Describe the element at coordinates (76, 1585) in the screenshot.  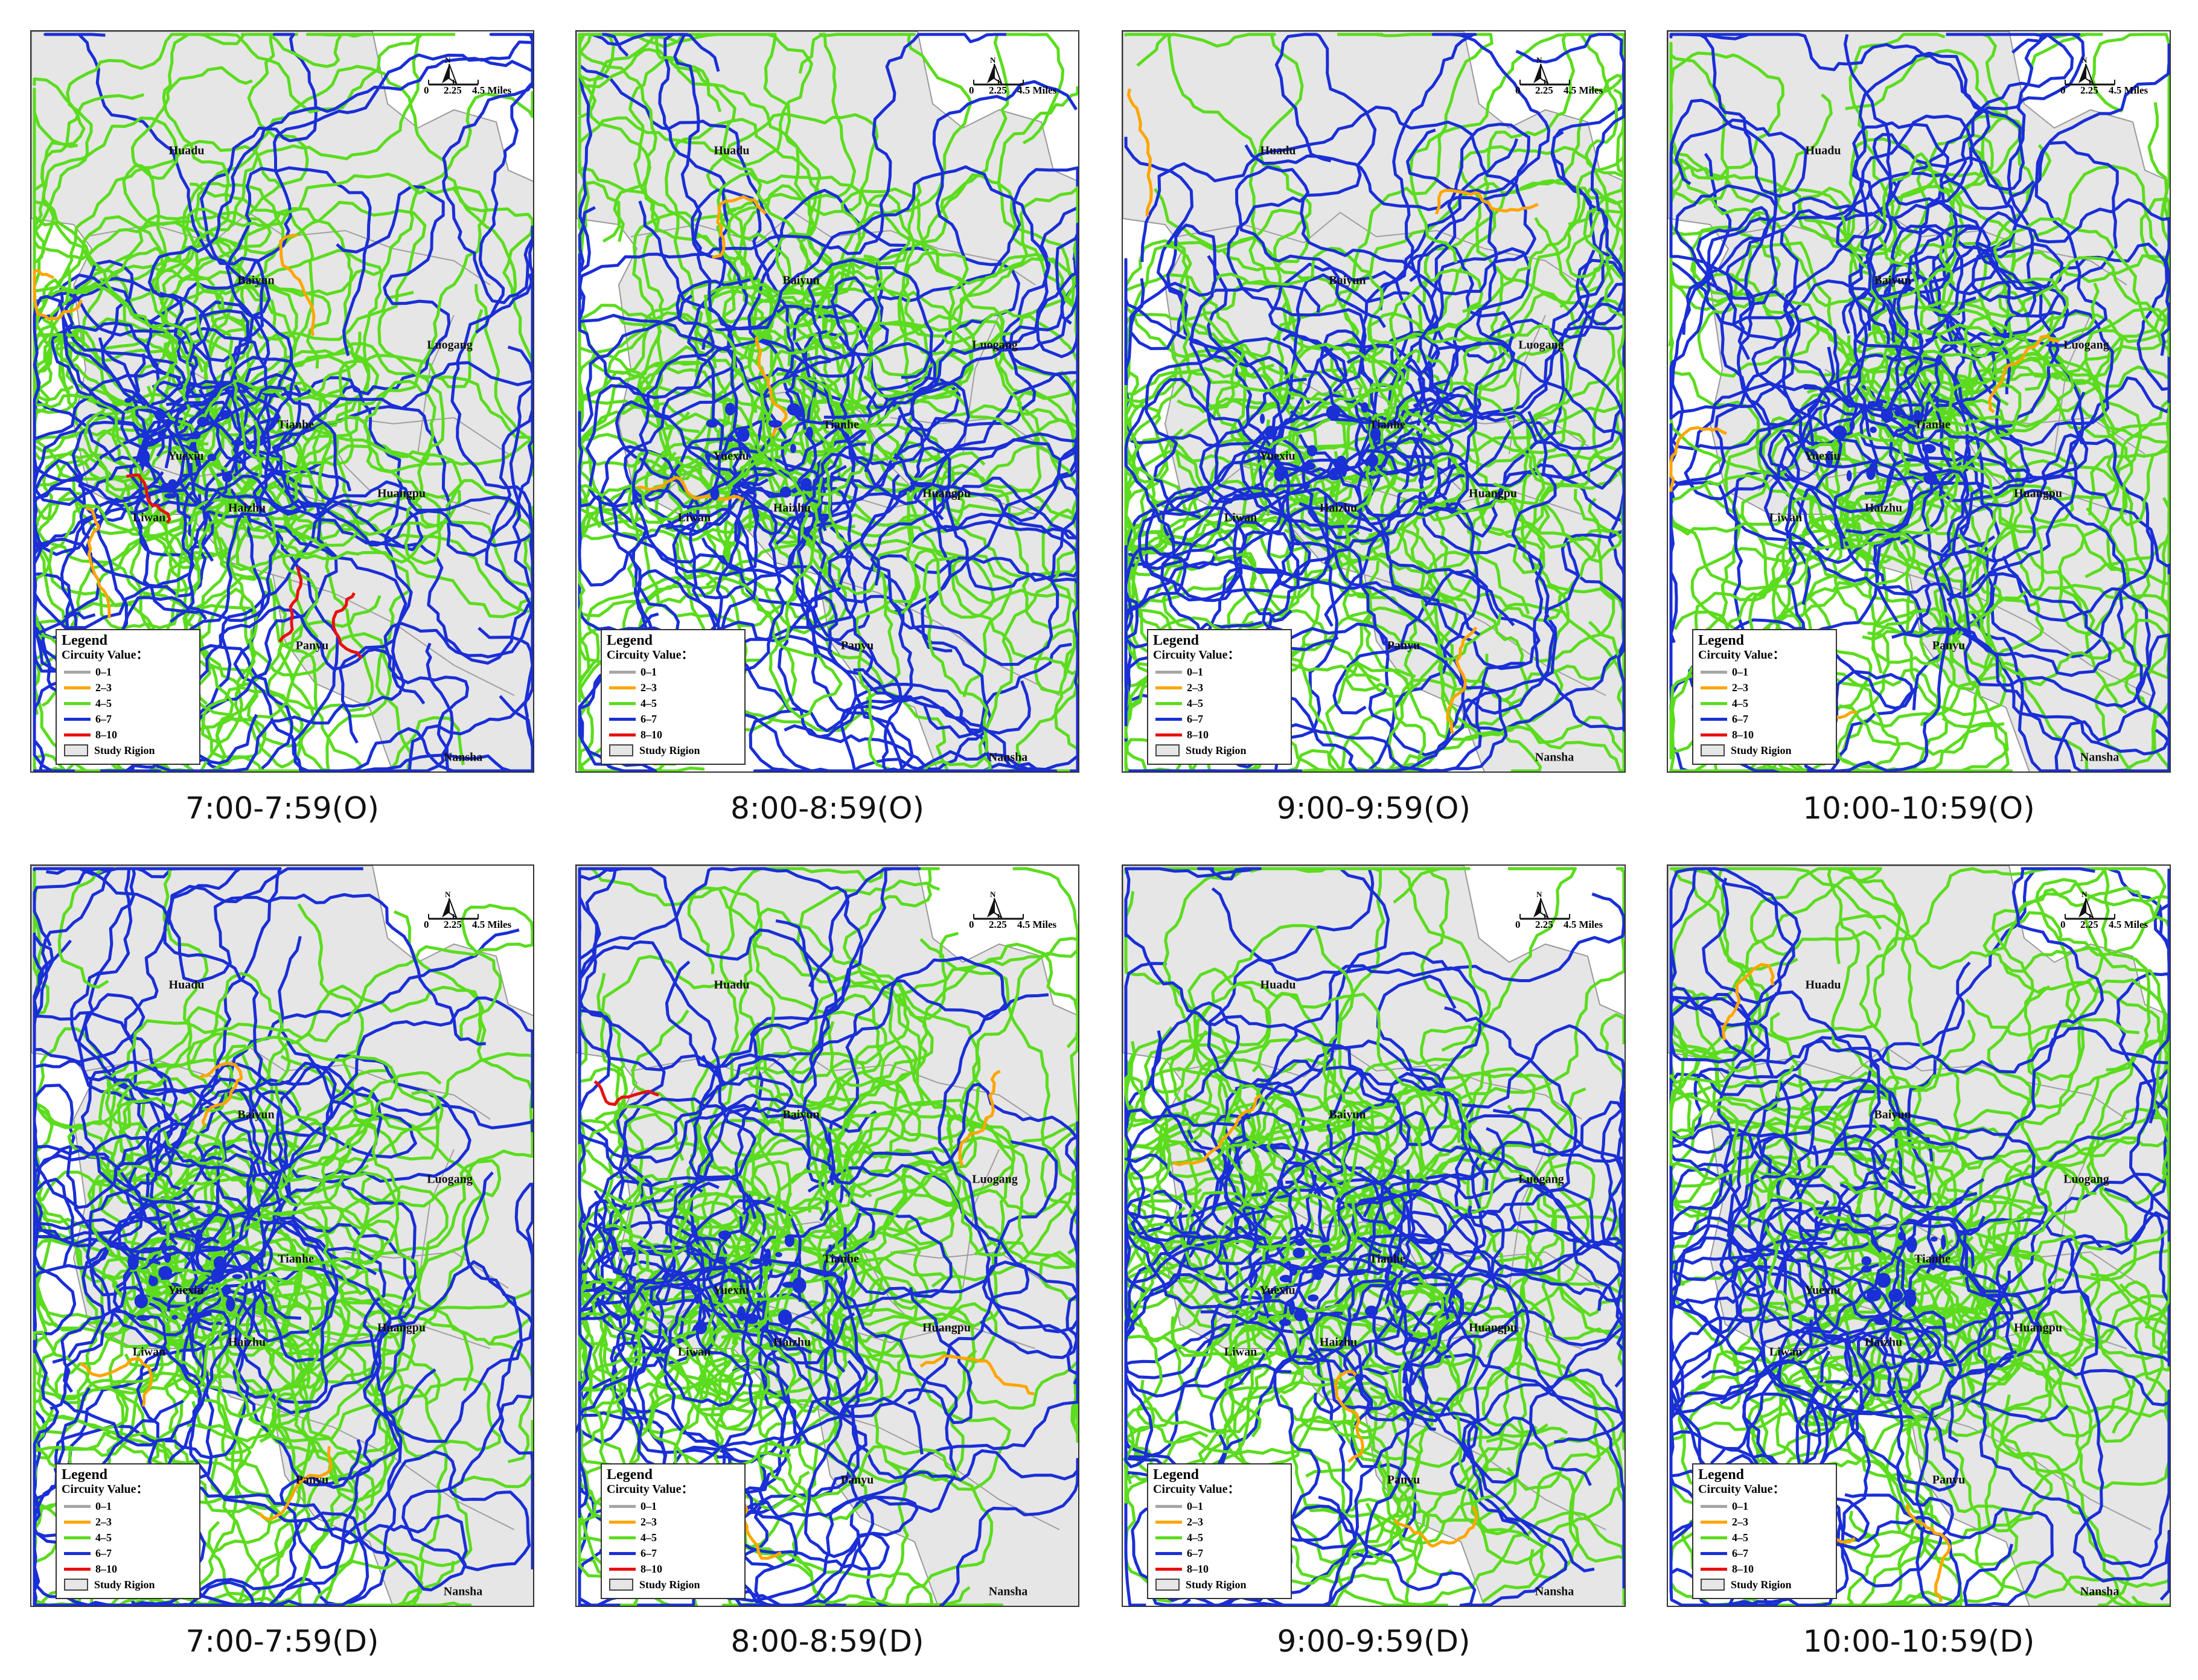
I see `study-region-swatch` at that location.